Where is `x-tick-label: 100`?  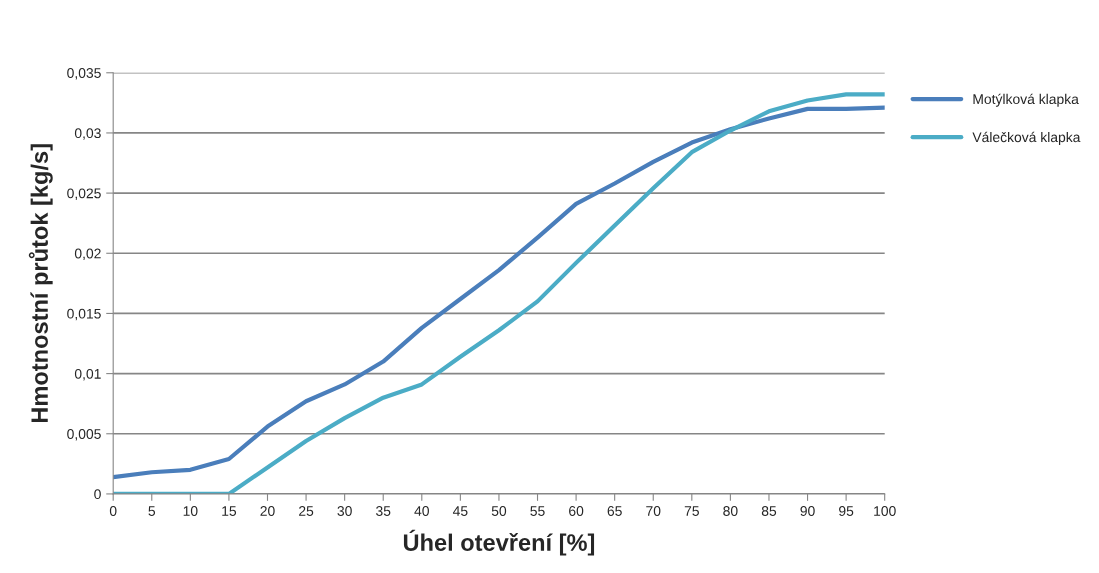 x-tick-label: 100 is located at coordinates (885, 511).